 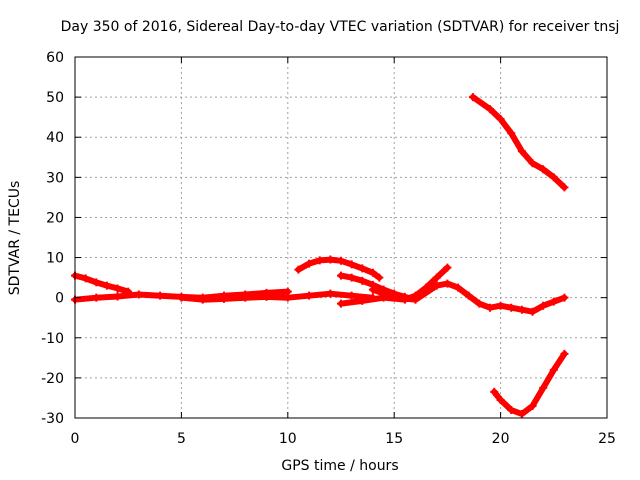 What do you see at coordinates (394, 439) in the screenshot?
I see `x-tick-label: 15` at bounding box center [394, 439].